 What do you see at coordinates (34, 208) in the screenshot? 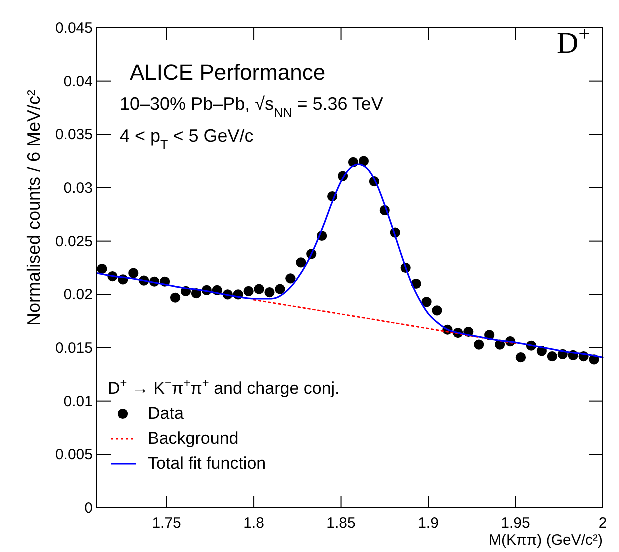
I see `y-axis-title: Normalised counts / 6 MeV/c²` at bounding box center [34, 208].